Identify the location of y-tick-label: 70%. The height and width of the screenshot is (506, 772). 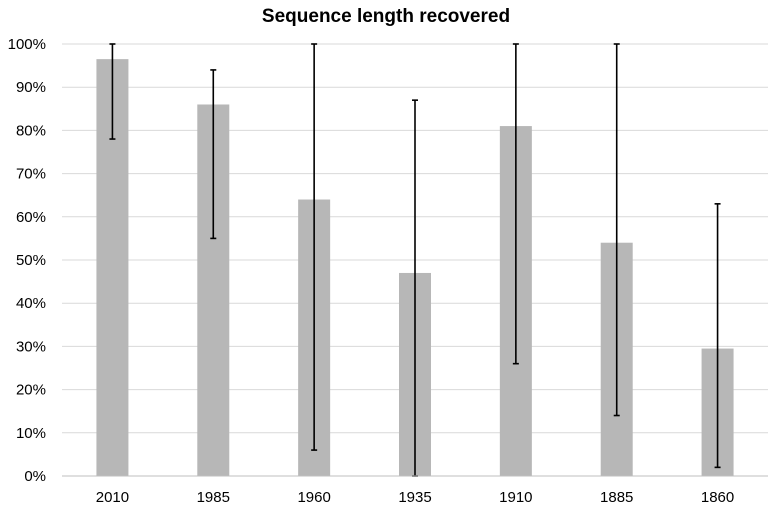
(31, 174).